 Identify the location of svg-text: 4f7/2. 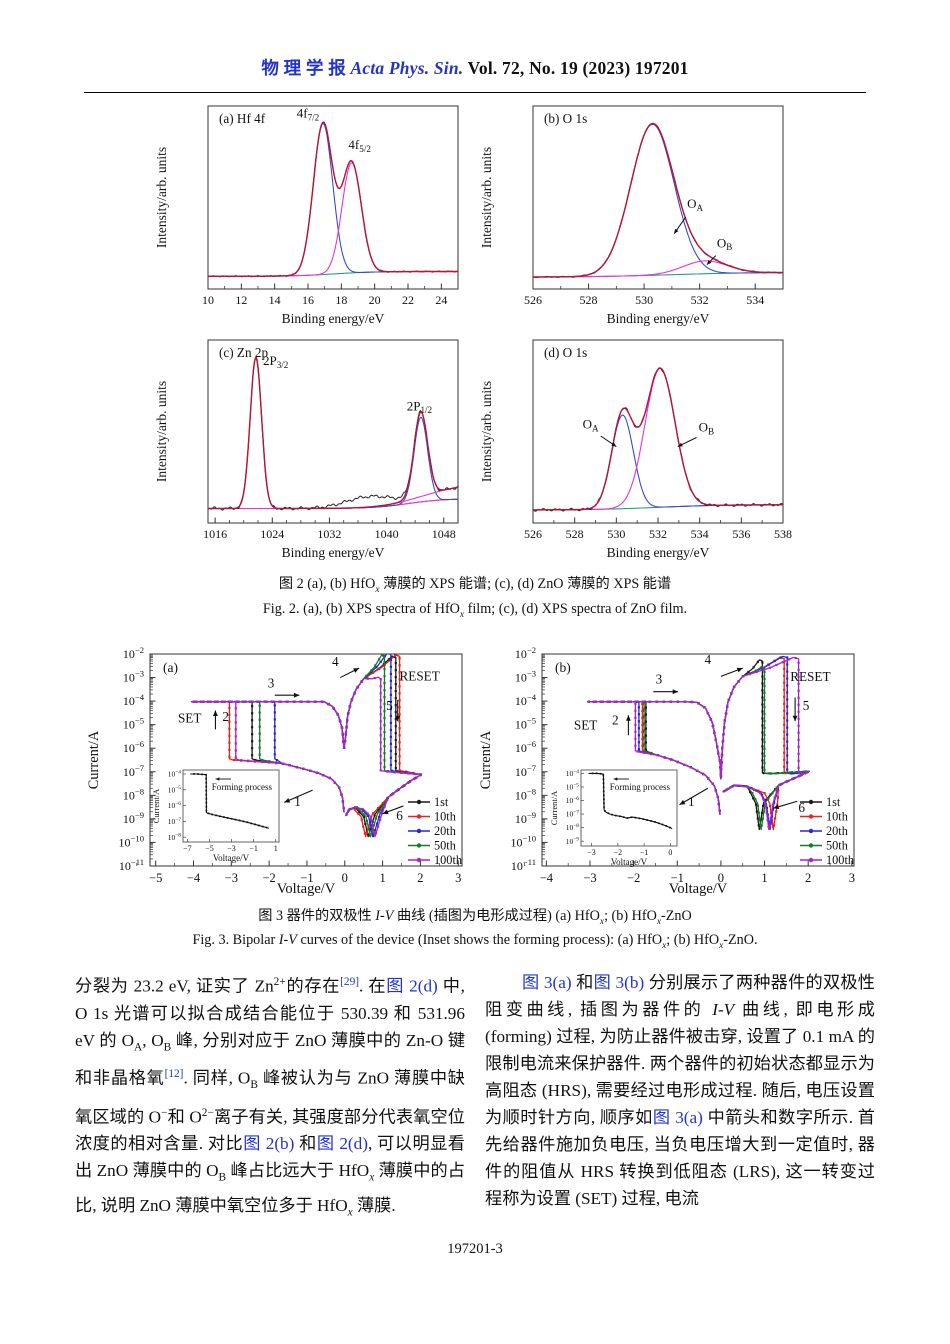
(308, 113).